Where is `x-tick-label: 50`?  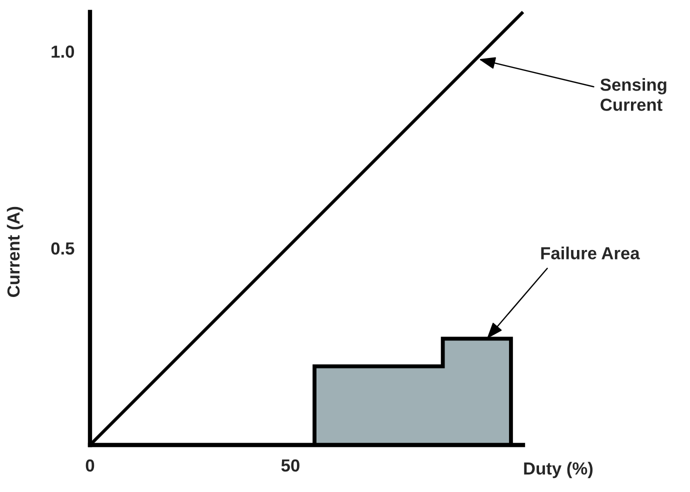 x-tick-label: 50 is located at coordinates (290, 465).